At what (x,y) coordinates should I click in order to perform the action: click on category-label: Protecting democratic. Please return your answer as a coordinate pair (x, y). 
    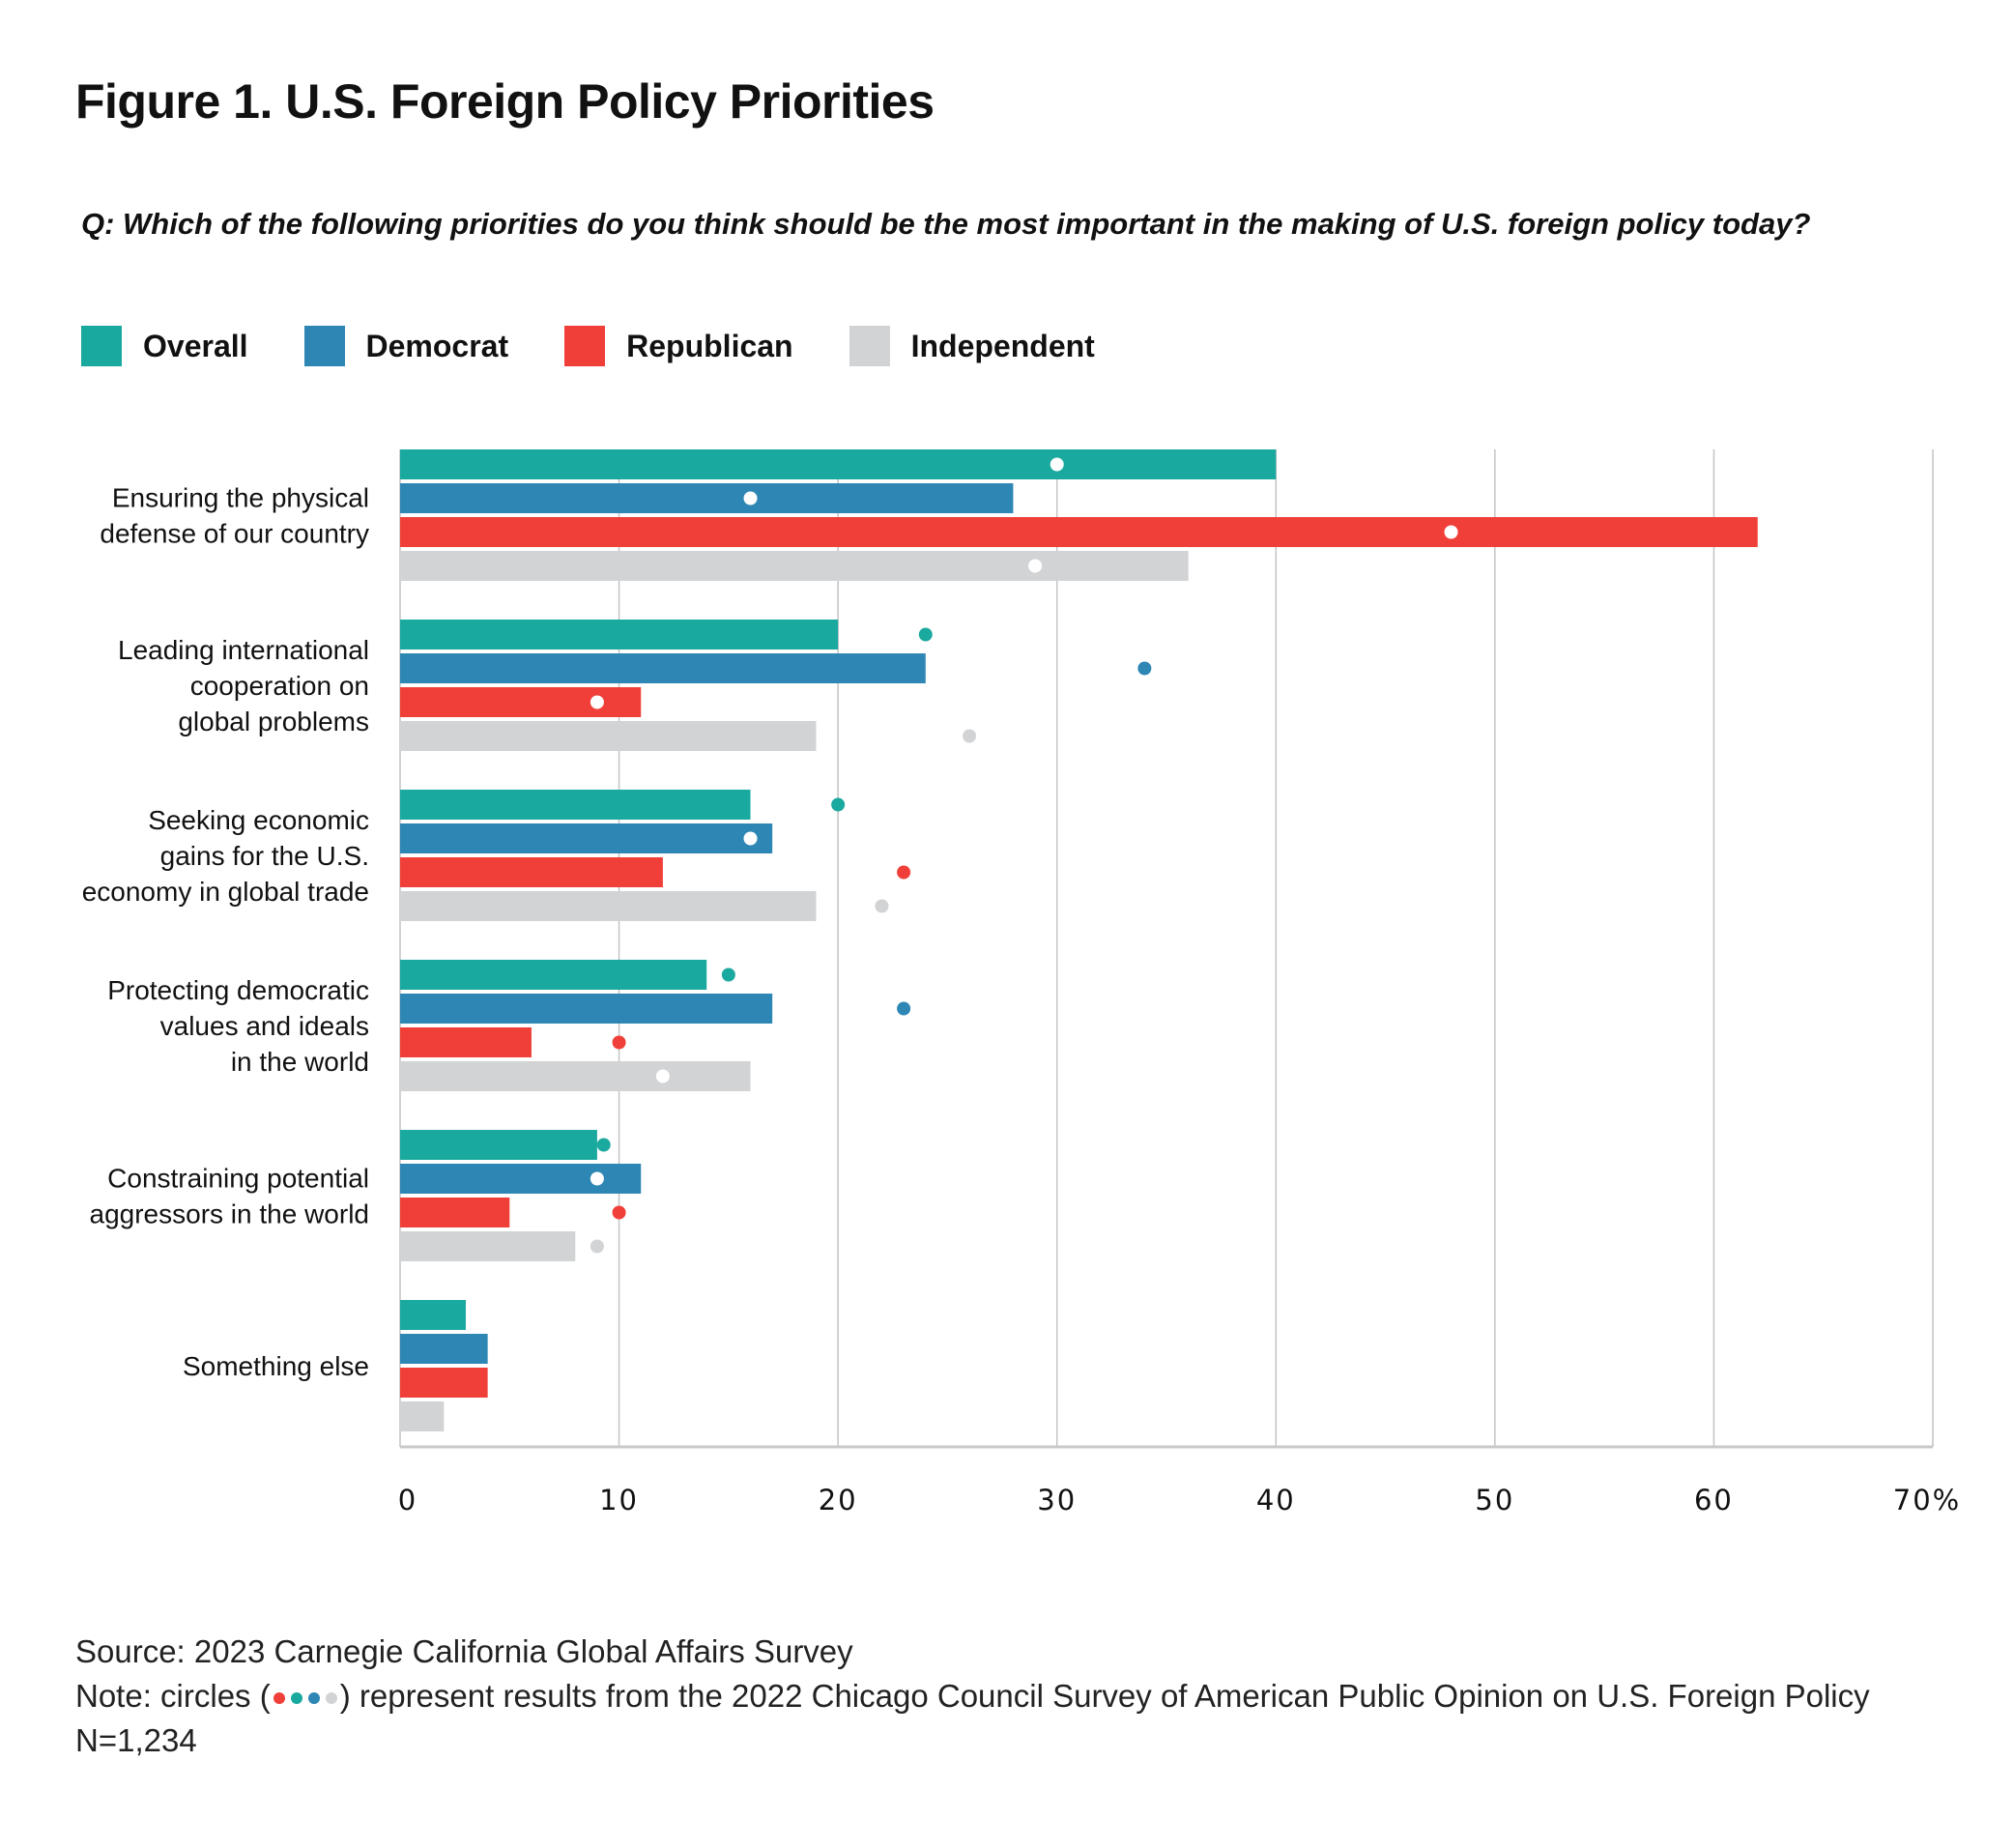
    Looking at the image, I should click on (238, 990).